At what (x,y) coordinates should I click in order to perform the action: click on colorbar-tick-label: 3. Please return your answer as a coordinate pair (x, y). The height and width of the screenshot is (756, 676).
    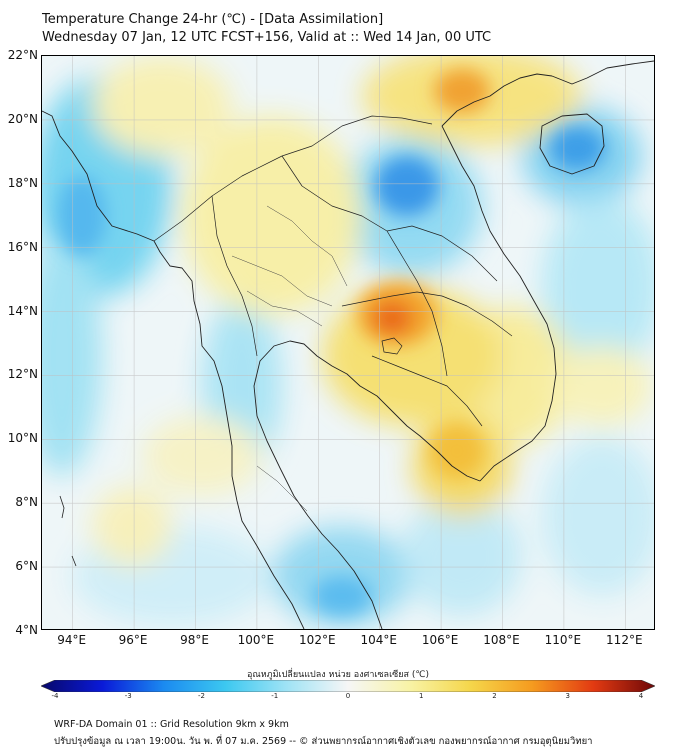
    Looking at the image, I should click on (567, 696).